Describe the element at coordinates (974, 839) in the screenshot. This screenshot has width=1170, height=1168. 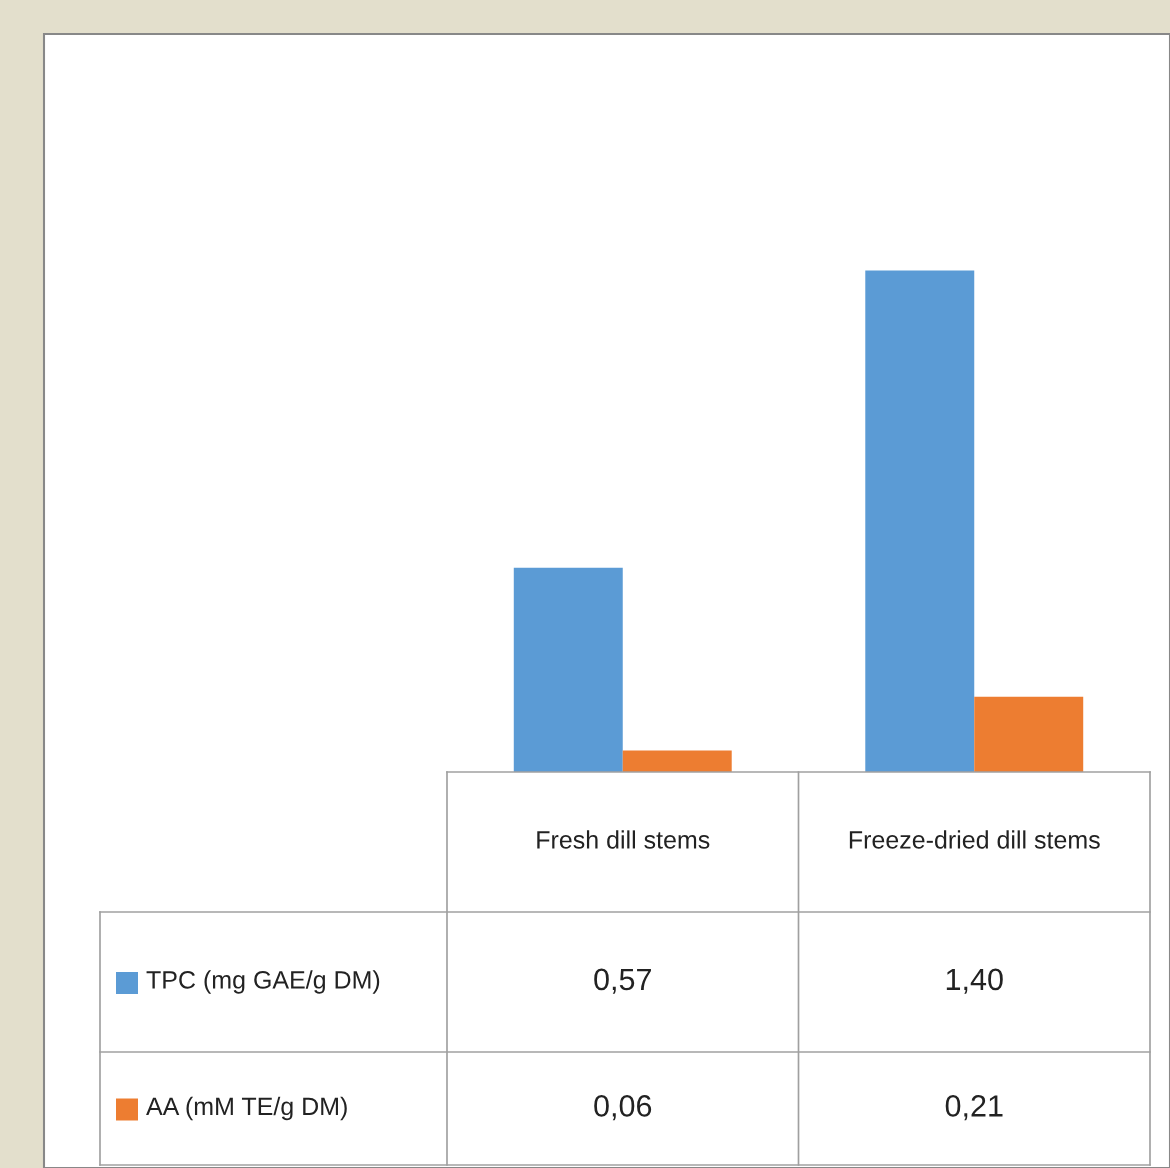
I see `x-tick-label: Freeze-dried dill stems` at that location.